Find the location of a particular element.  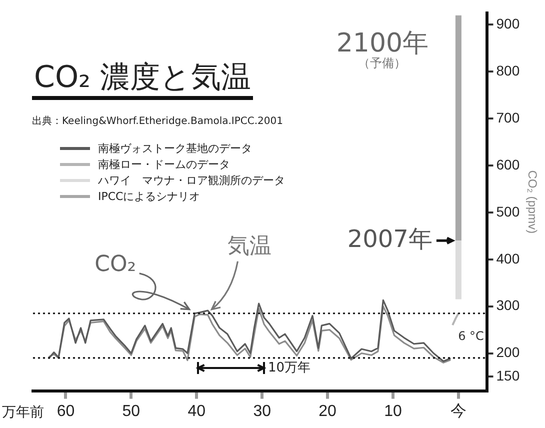

y-tick-label: 200 is located at coordinates (508, 352).